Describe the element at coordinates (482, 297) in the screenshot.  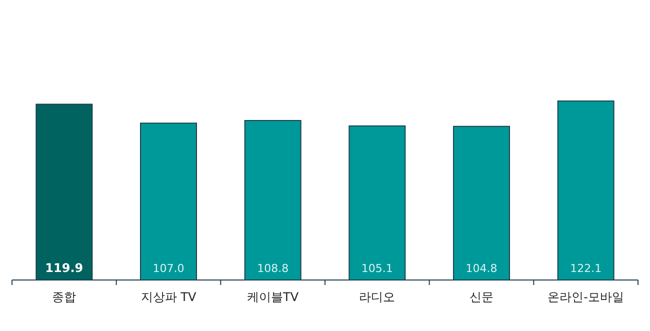
I see `x-tick-label: 신문` at that location.